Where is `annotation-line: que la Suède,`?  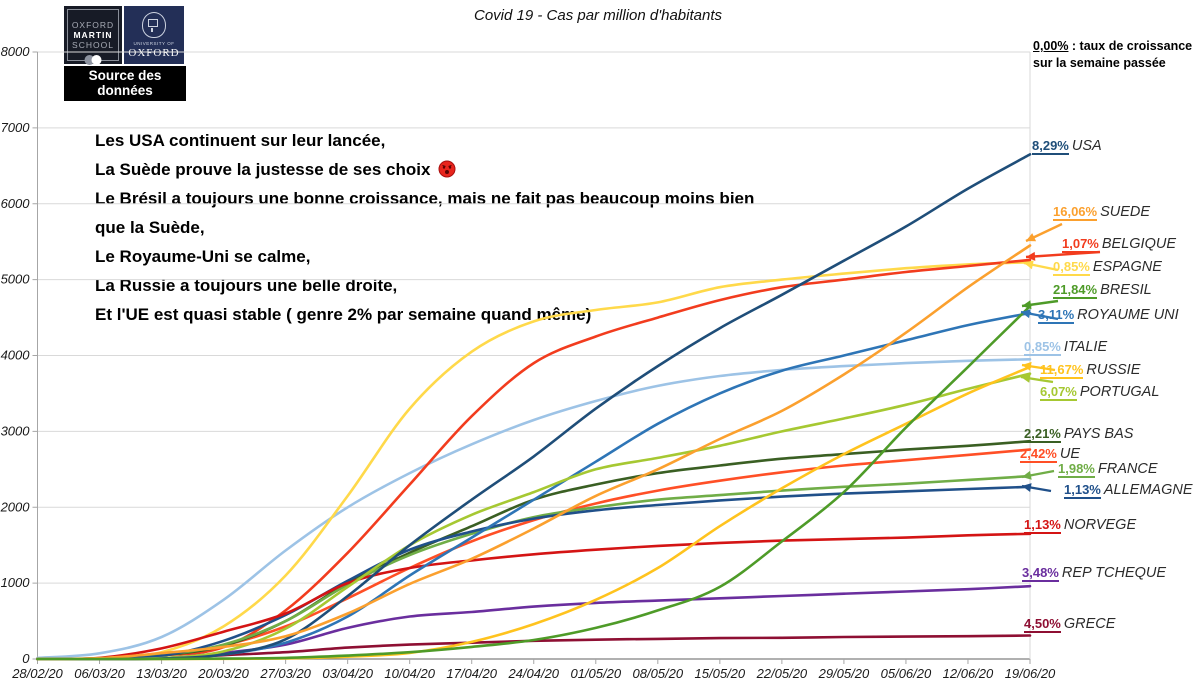
annotation-line: que la Suède, is located at coordinates (150, 227).